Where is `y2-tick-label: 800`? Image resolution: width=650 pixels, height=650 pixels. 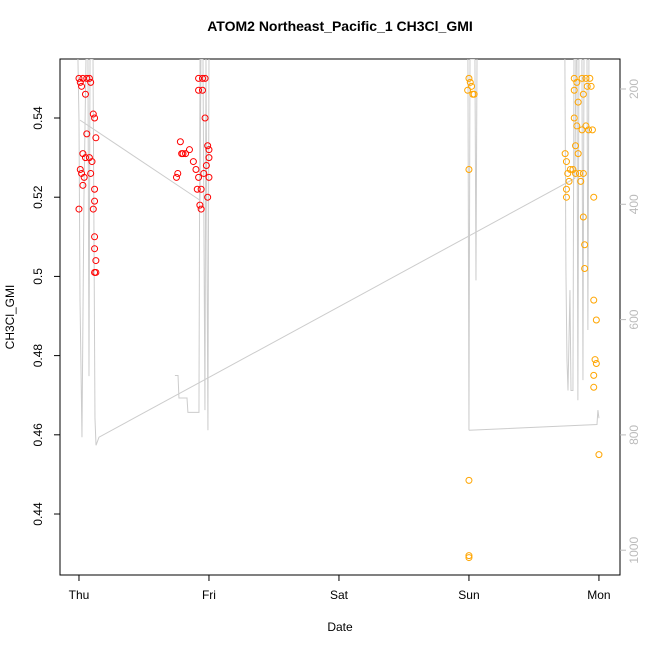 y2-tick-label: 800 is located at coordinates (634, 435).